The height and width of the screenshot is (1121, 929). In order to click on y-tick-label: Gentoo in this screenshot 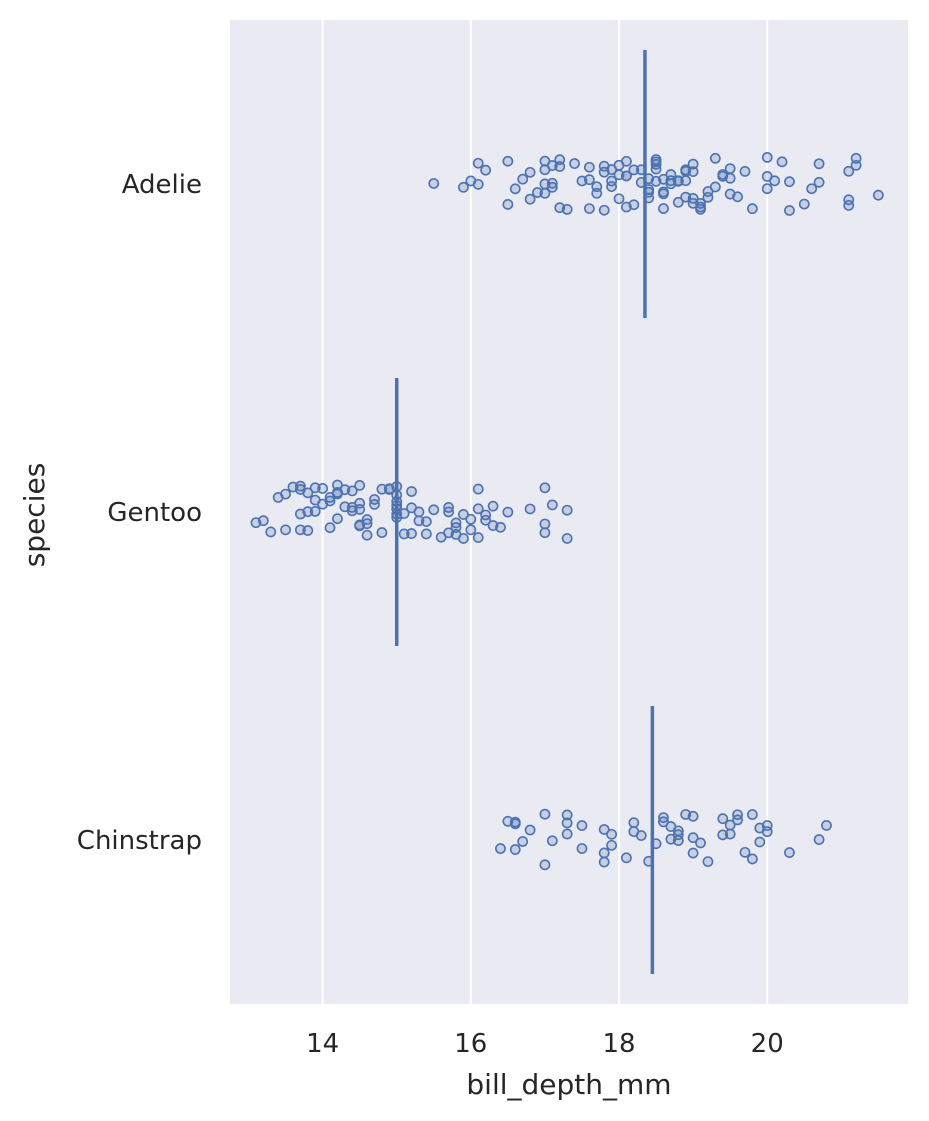, I will do `click(154, 513)`.